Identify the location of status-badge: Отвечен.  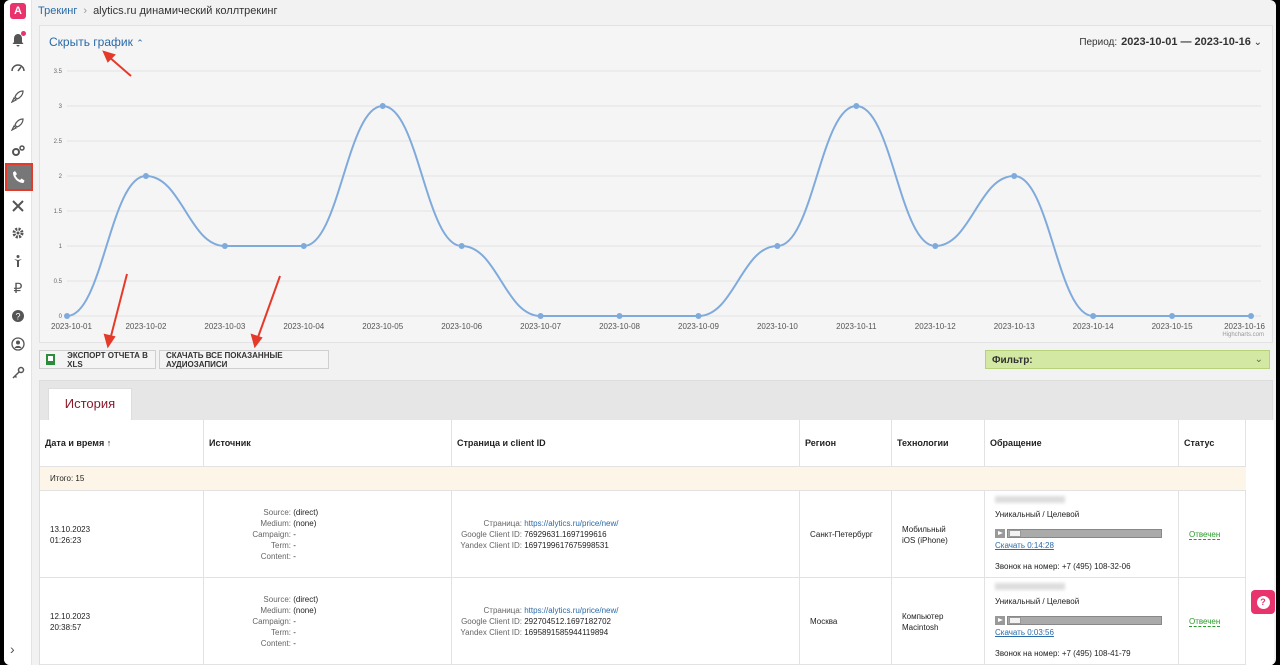
(1205, 622).